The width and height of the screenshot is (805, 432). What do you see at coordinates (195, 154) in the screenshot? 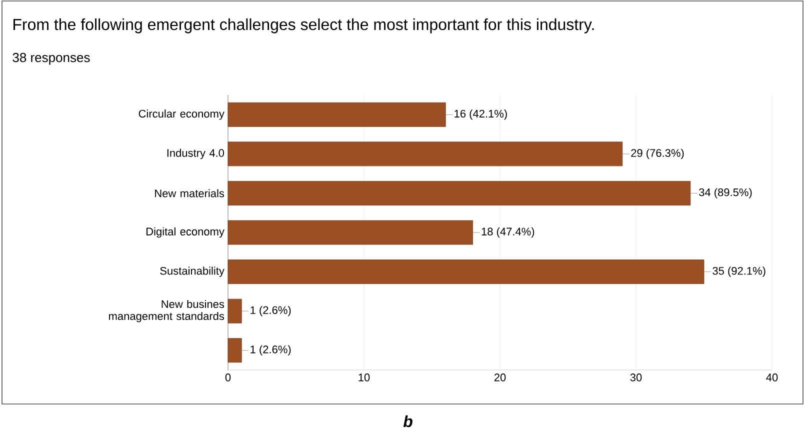
I see `y-tick-label: Industry 4.0` at bounding box center [195, 154].